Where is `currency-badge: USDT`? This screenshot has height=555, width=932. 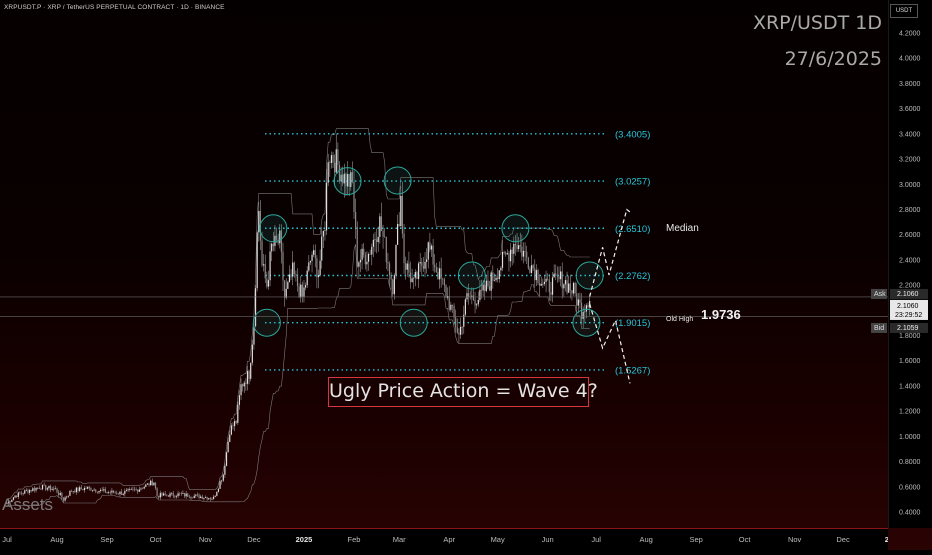 currency-badge: USDT is located at coordinates (904, 11).